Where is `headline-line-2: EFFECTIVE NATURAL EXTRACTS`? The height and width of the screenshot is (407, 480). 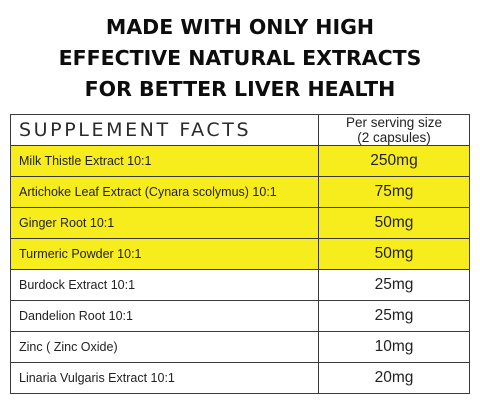 headline-line-2: EFFECTIVE NATURAL EXTRACTS is located at coordinates (240, 58).